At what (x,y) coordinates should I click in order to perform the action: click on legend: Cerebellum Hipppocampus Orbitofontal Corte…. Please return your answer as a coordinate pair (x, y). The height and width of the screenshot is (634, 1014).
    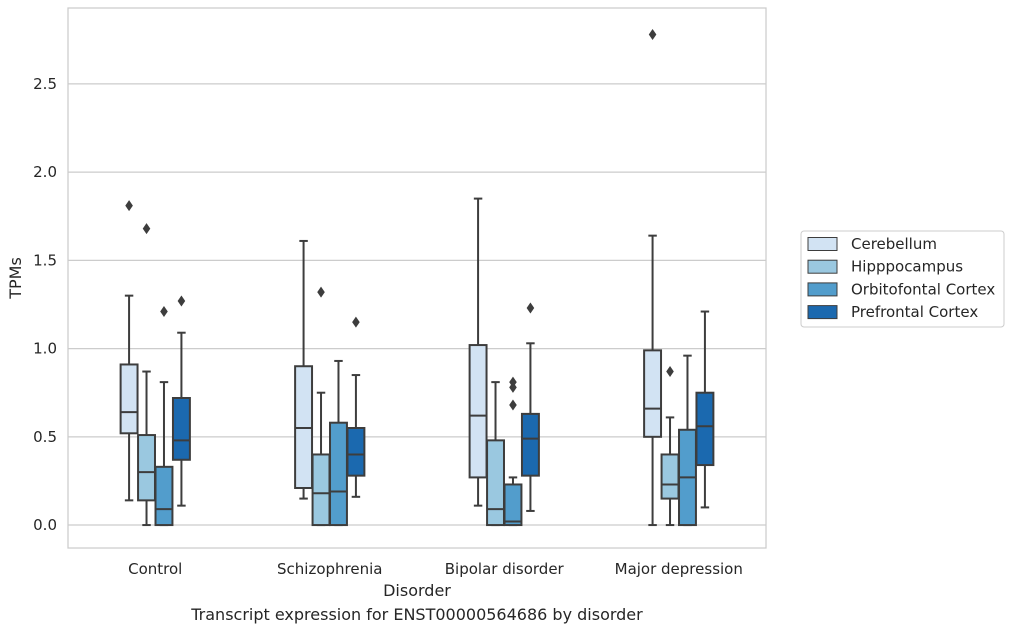
    Looking at the image, I should click on (902, 279).